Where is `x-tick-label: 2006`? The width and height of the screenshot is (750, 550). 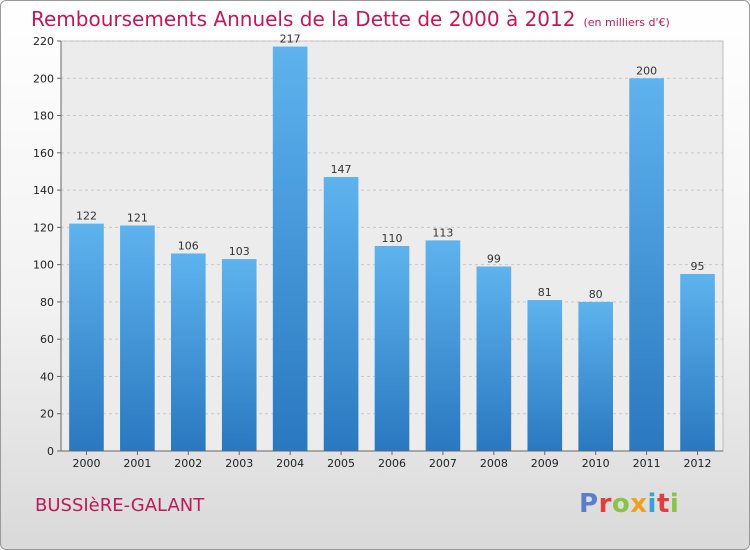 x-tick-label: 2006 is located at coordinates (392, 463).